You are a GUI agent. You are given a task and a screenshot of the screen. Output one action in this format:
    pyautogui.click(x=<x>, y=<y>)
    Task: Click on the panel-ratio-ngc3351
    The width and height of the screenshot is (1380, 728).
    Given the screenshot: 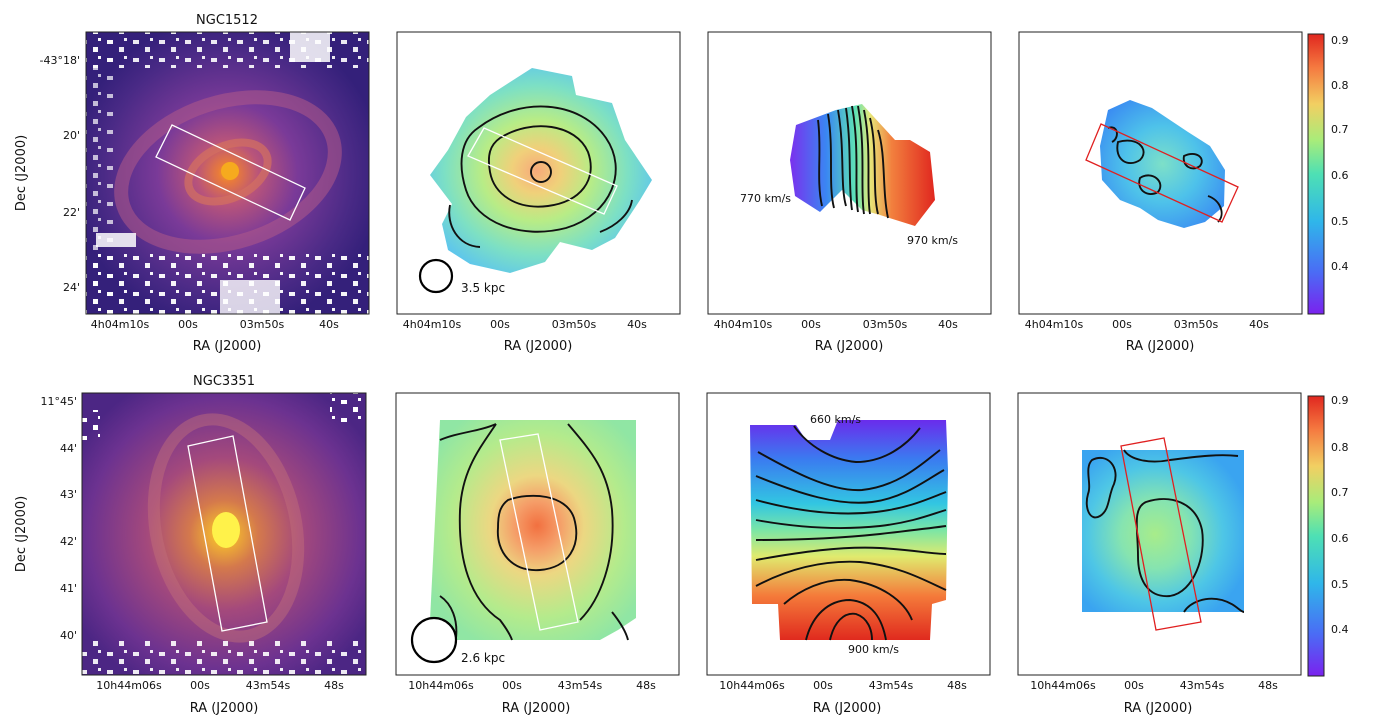 What is the action you would take?
    pyautogui.click(x=1159, y=534)
    